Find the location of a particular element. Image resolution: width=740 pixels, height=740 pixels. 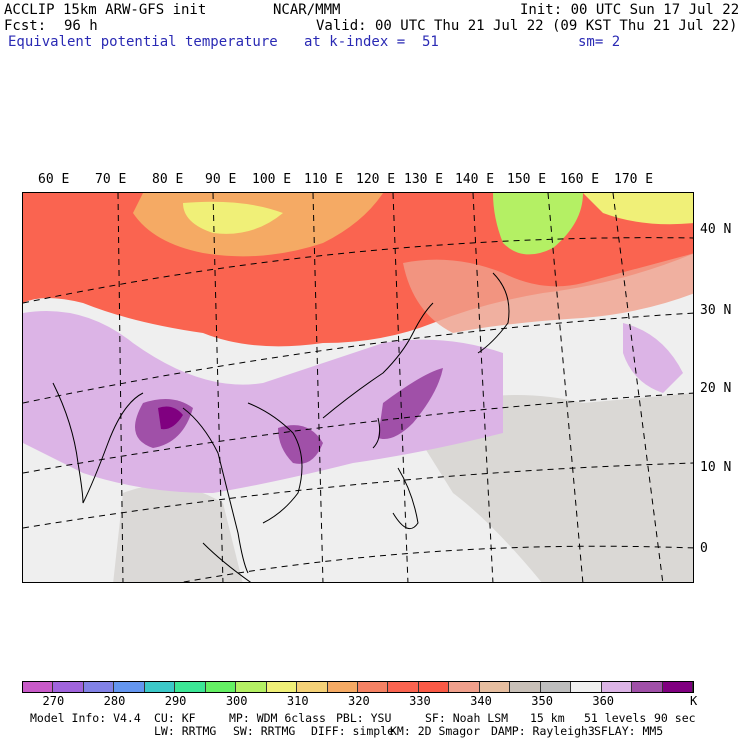

colorbar-label: 290 is located at coordinates (175, 701).